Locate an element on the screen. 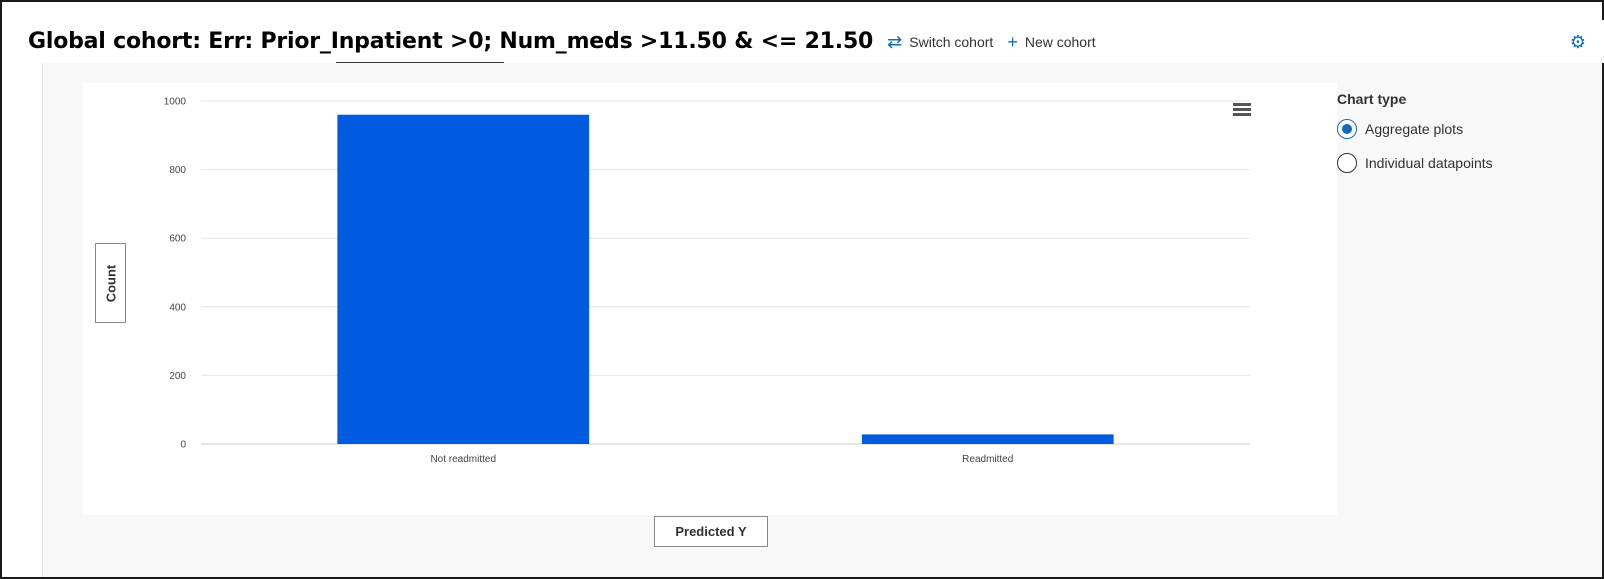 The height and width of the screenshot is (579, 1604). radio-label: Individual datapoints is located at coordinates (1429, 163).